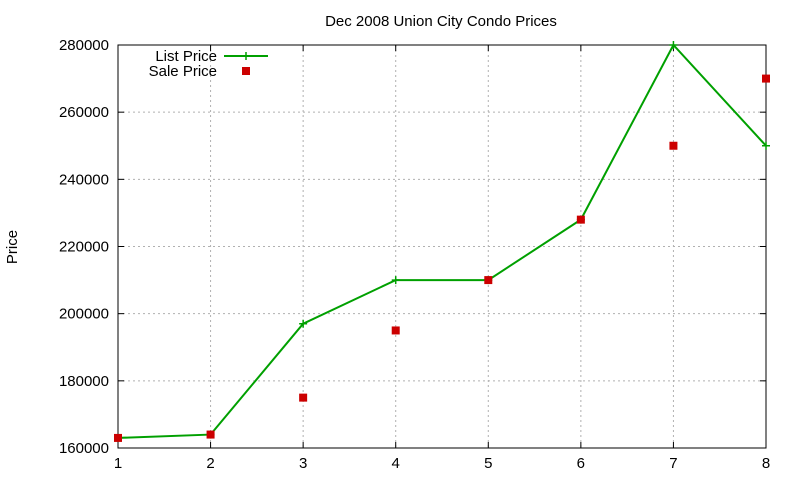  What do you see at coordinates (246, 56) in the screenshot?
I see `legend-marker-list-price` at bounding box center [246, 56].